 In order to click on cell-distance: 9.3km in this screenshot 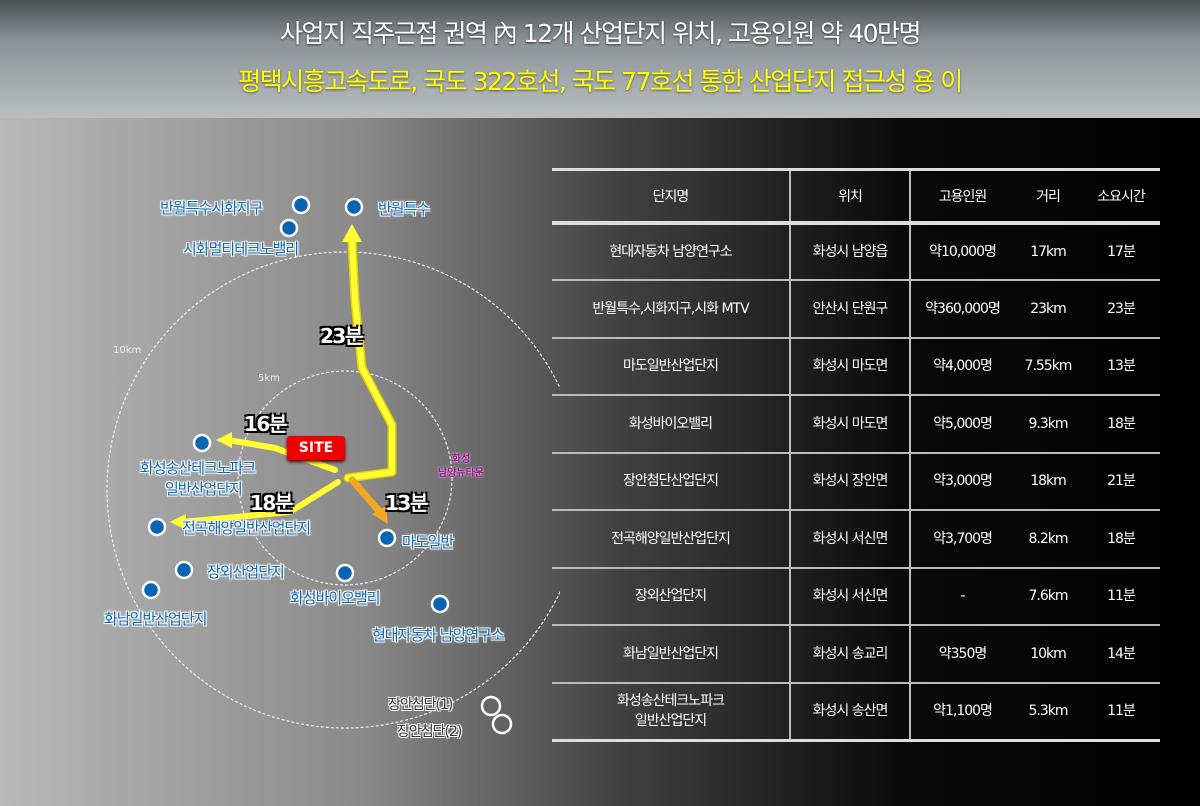, I will do `click(1048, 424)`.